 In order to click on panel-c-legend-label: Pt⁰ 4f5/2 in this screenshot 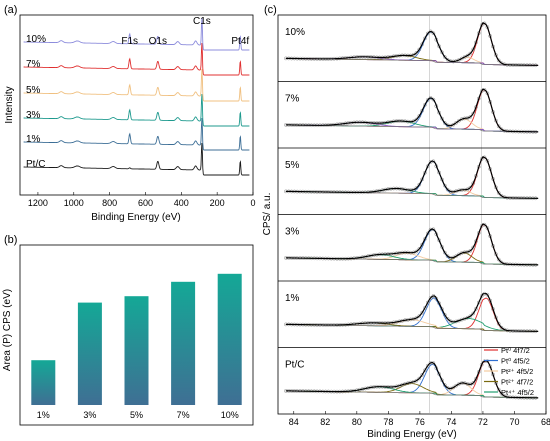, I will do `click(515, 361)`.